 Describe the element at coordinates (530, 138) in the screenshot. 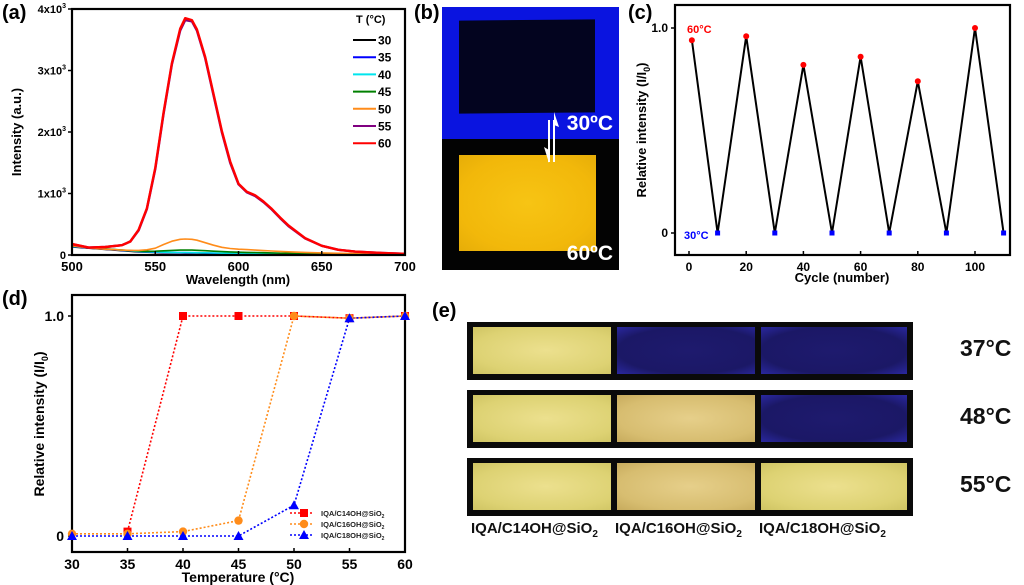

I see `thermochromic-photo: 30ºC 60ºC` at that location.